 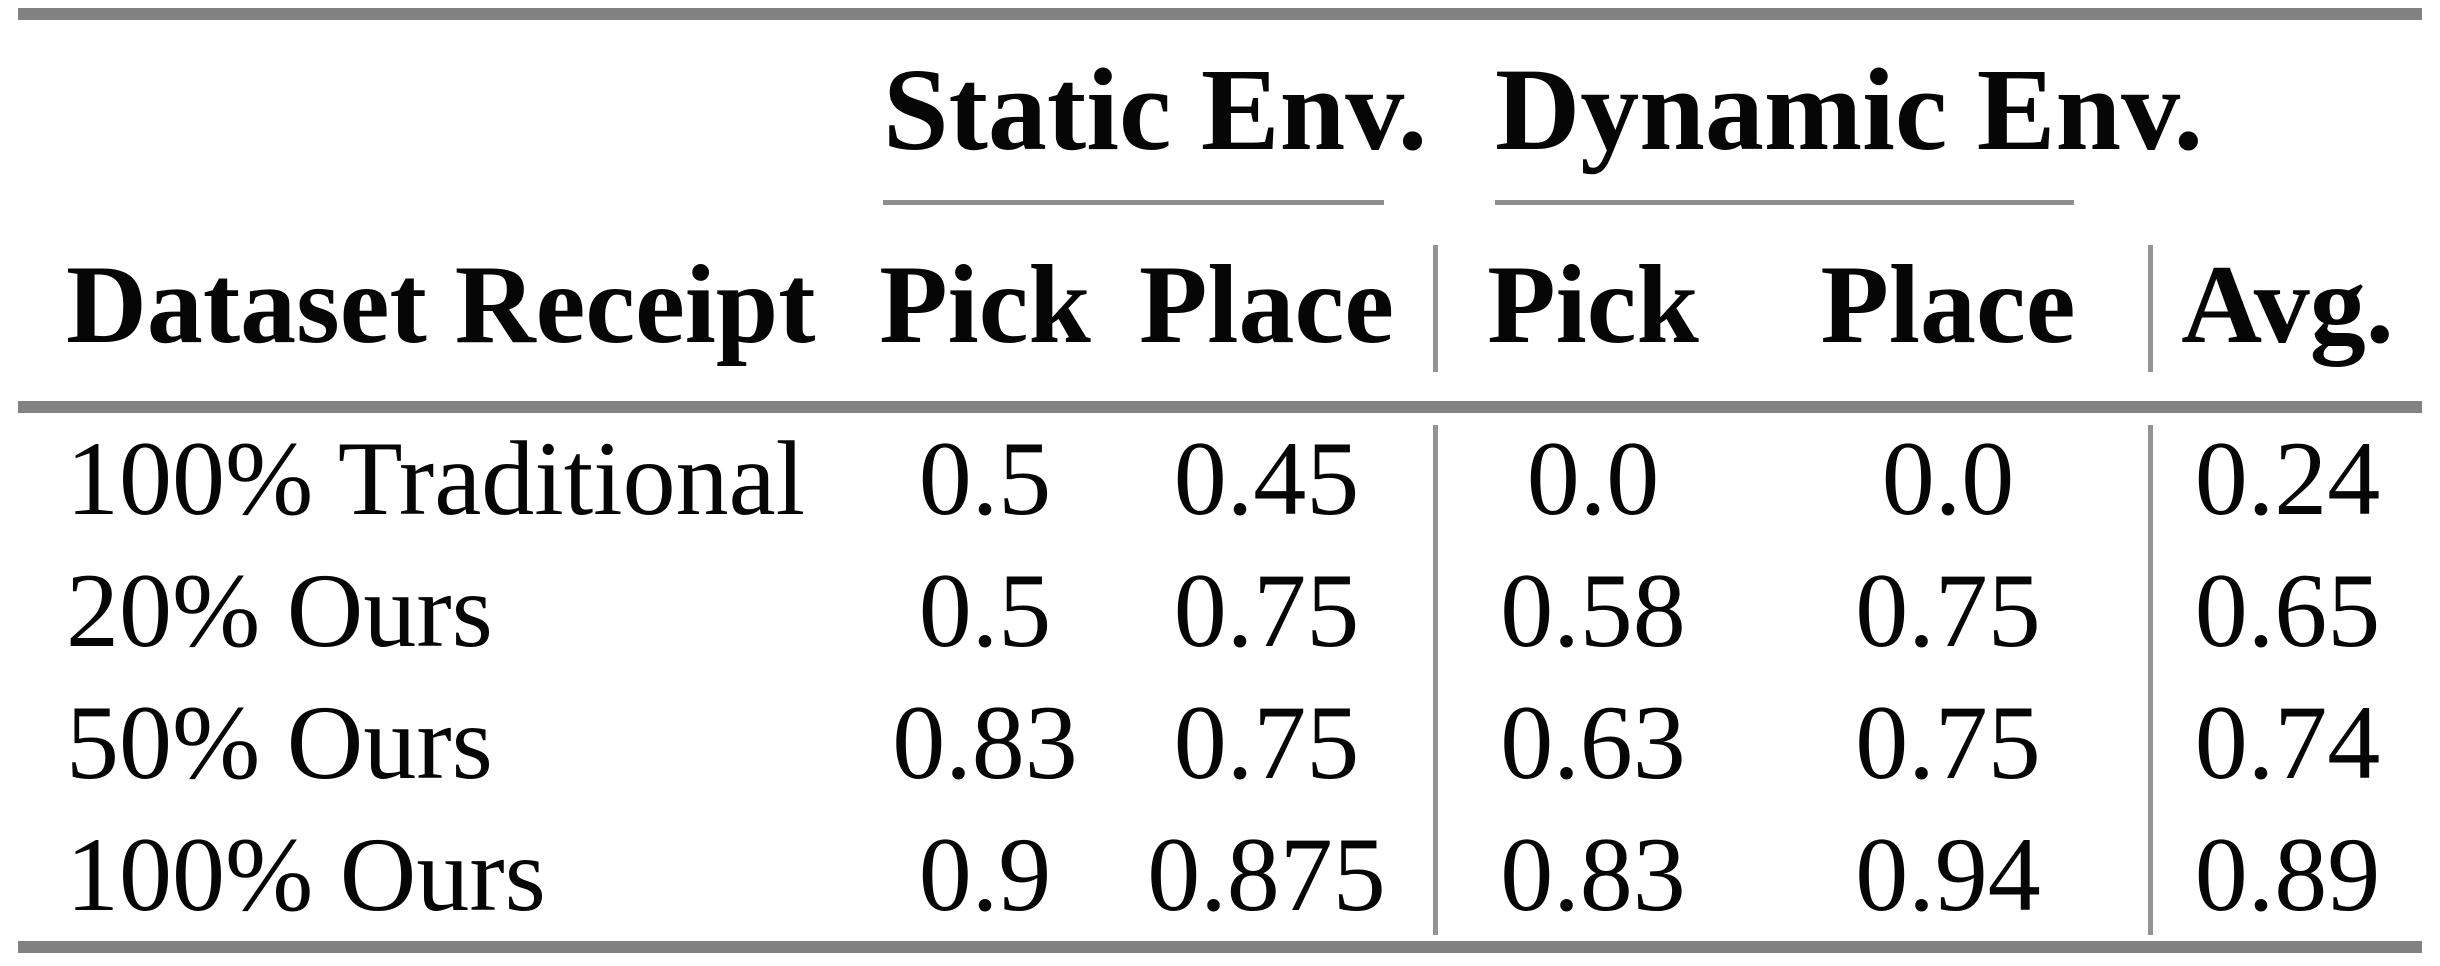 What do you see at coordinates (985, 874) in the screenshot?
I see `cell-static-pick: 0.9` at bounding box center [985, 874].